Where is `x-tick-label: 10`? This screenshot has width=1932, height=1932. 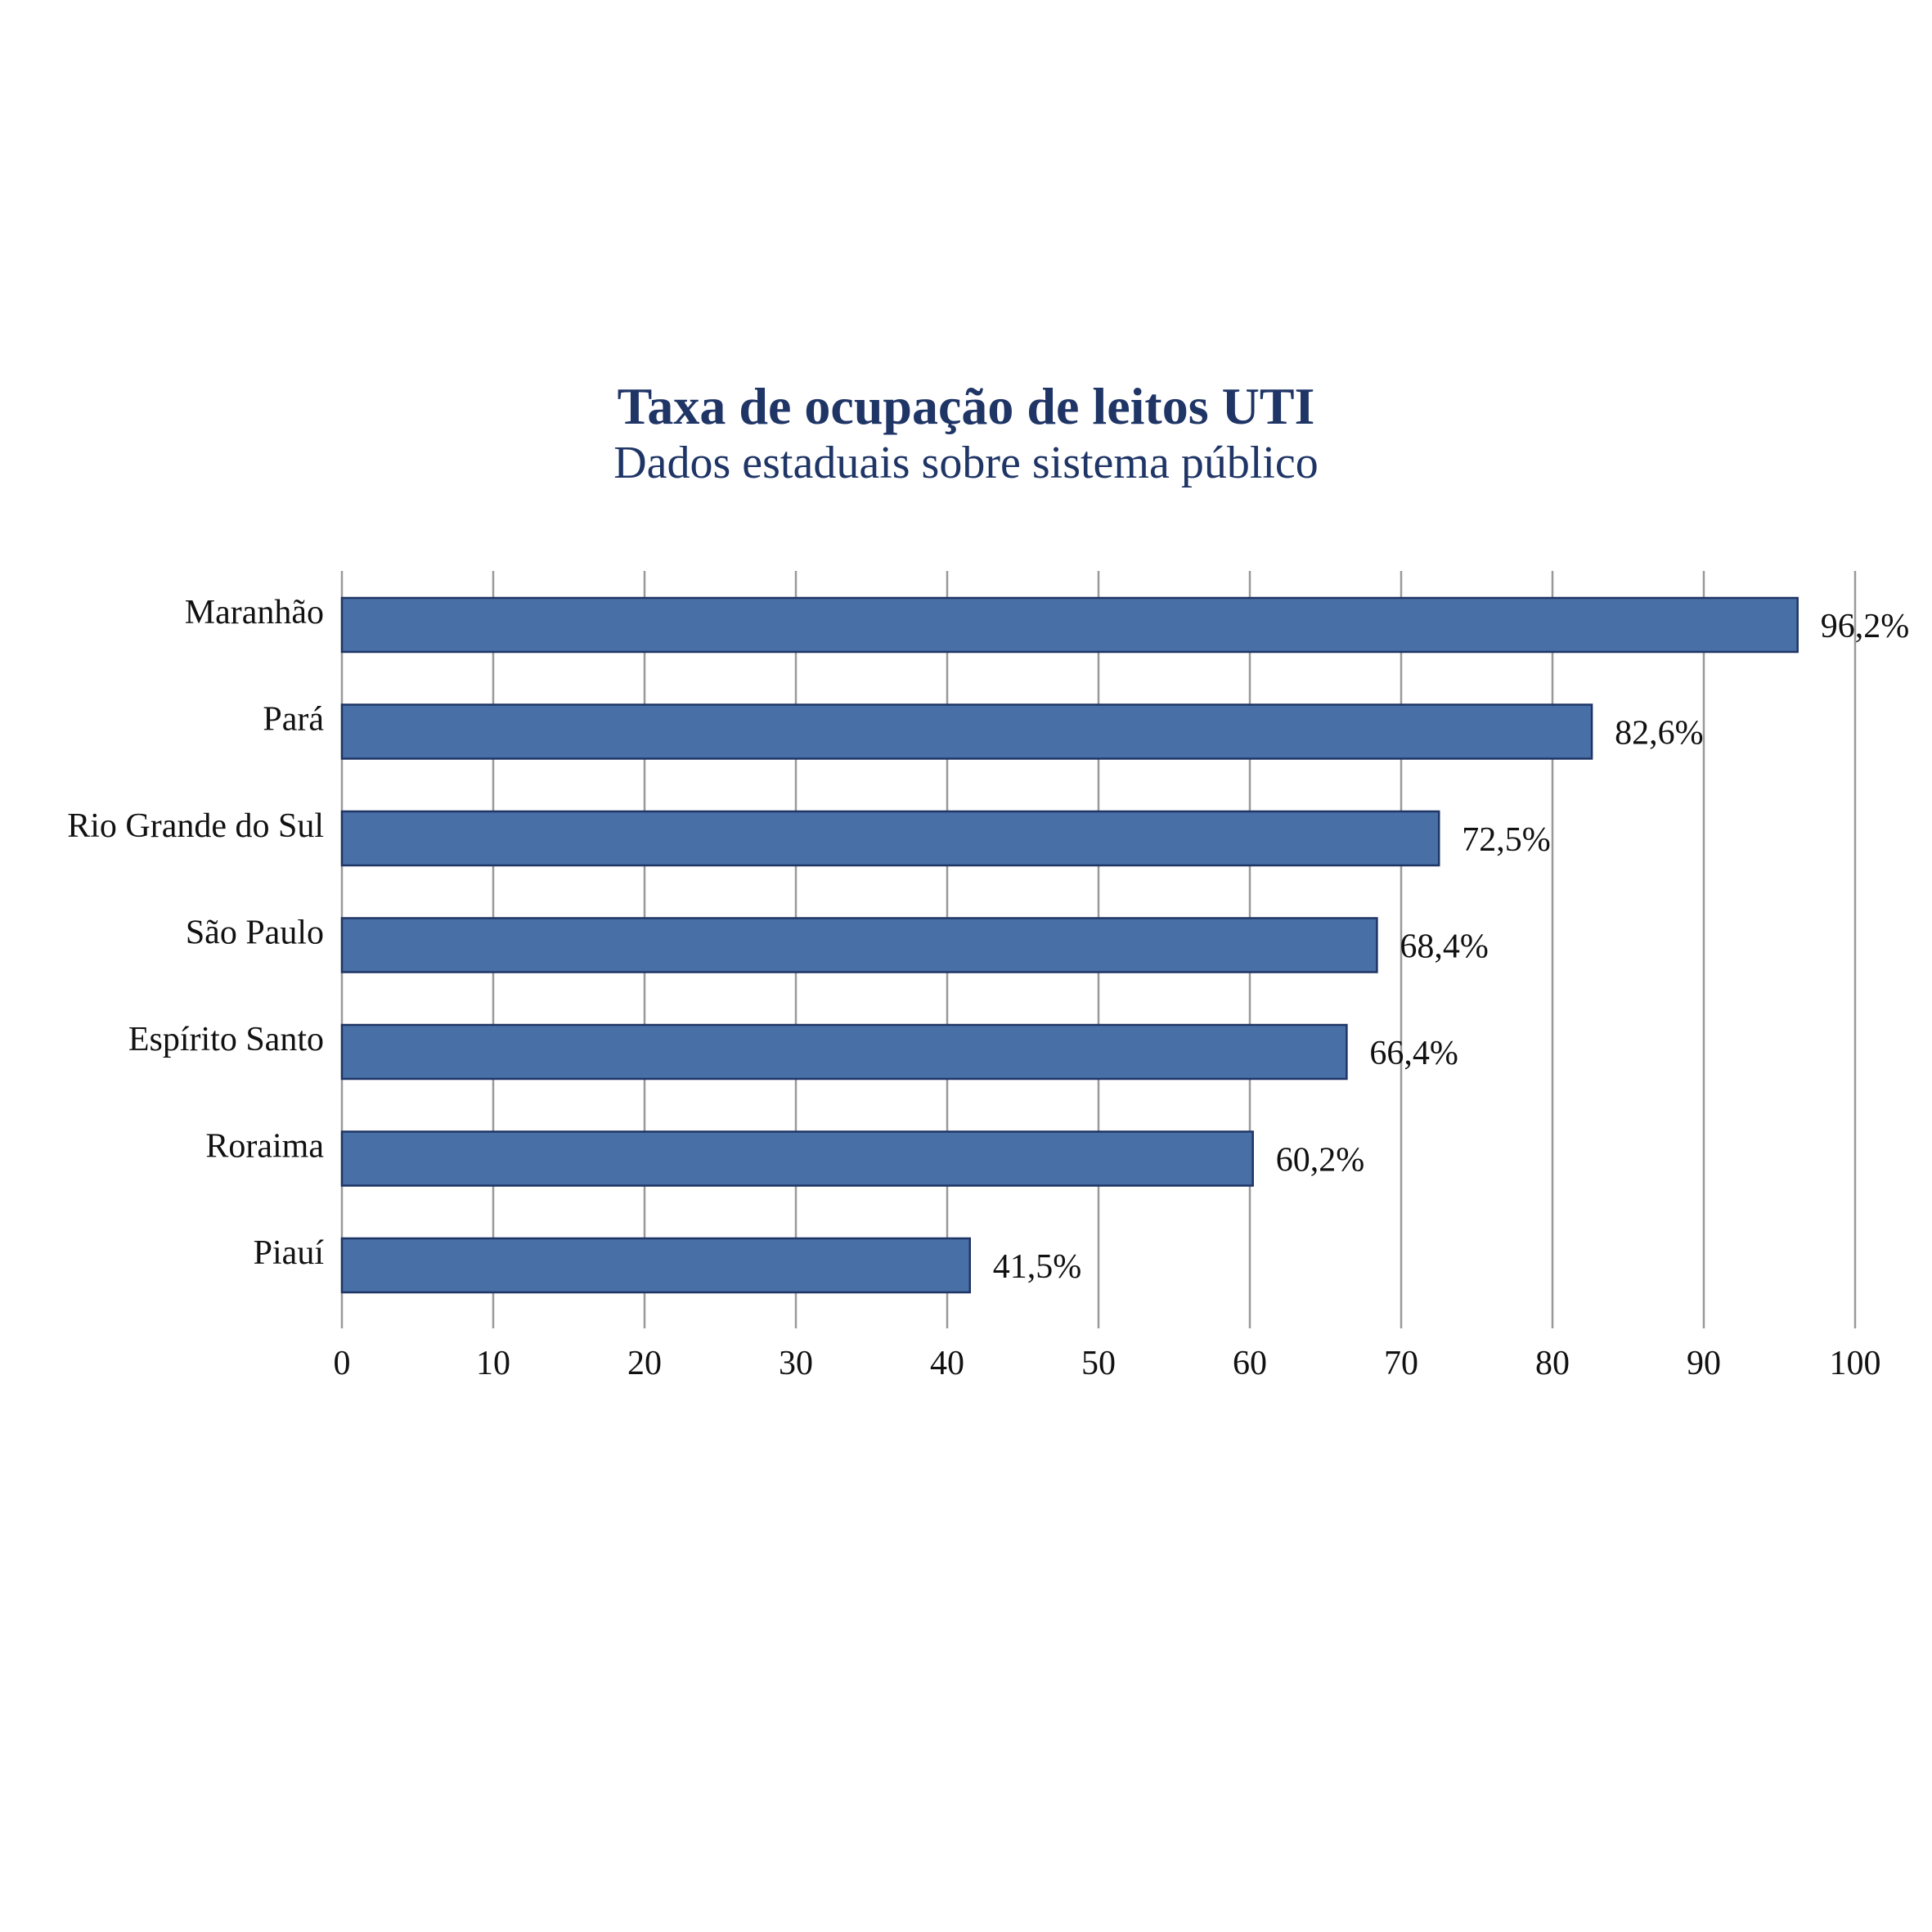
x-tick-label: 10 is located at coordinates (493, 1363).